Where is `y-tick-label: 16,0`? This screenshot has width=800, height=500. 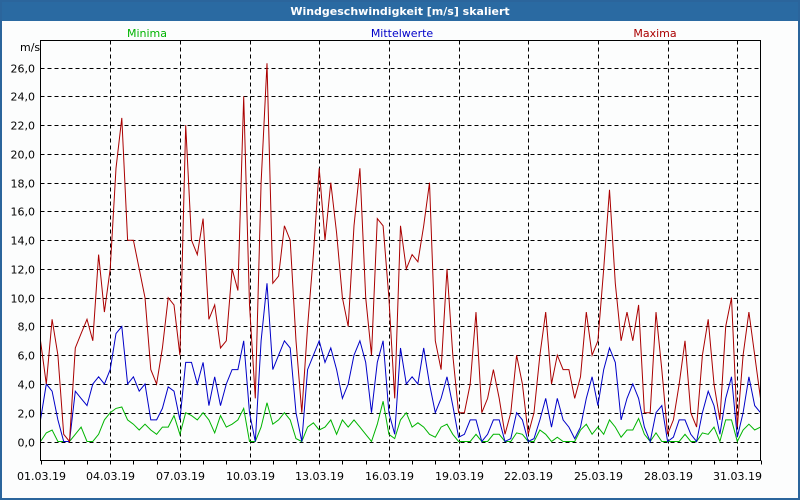
y-tick-label: 16,0 is located at coordinates (23, 212).